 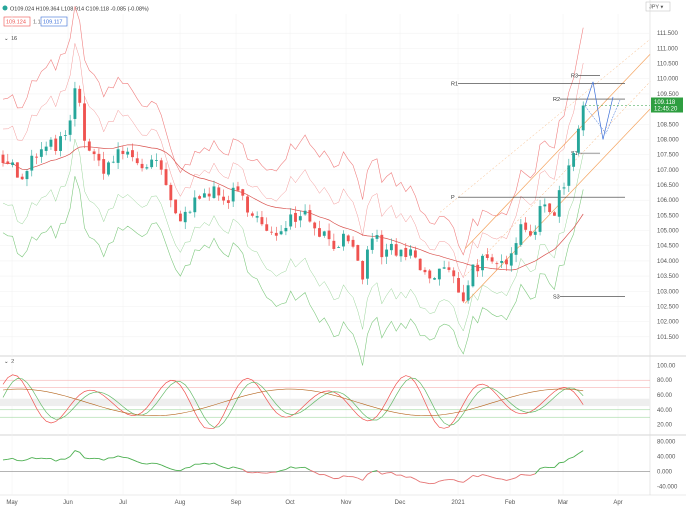 What do you see at coordinates (666, 366) in the screenshot?
I see `osc1-tick-label: 100.00` at bounding box center [666, 366].